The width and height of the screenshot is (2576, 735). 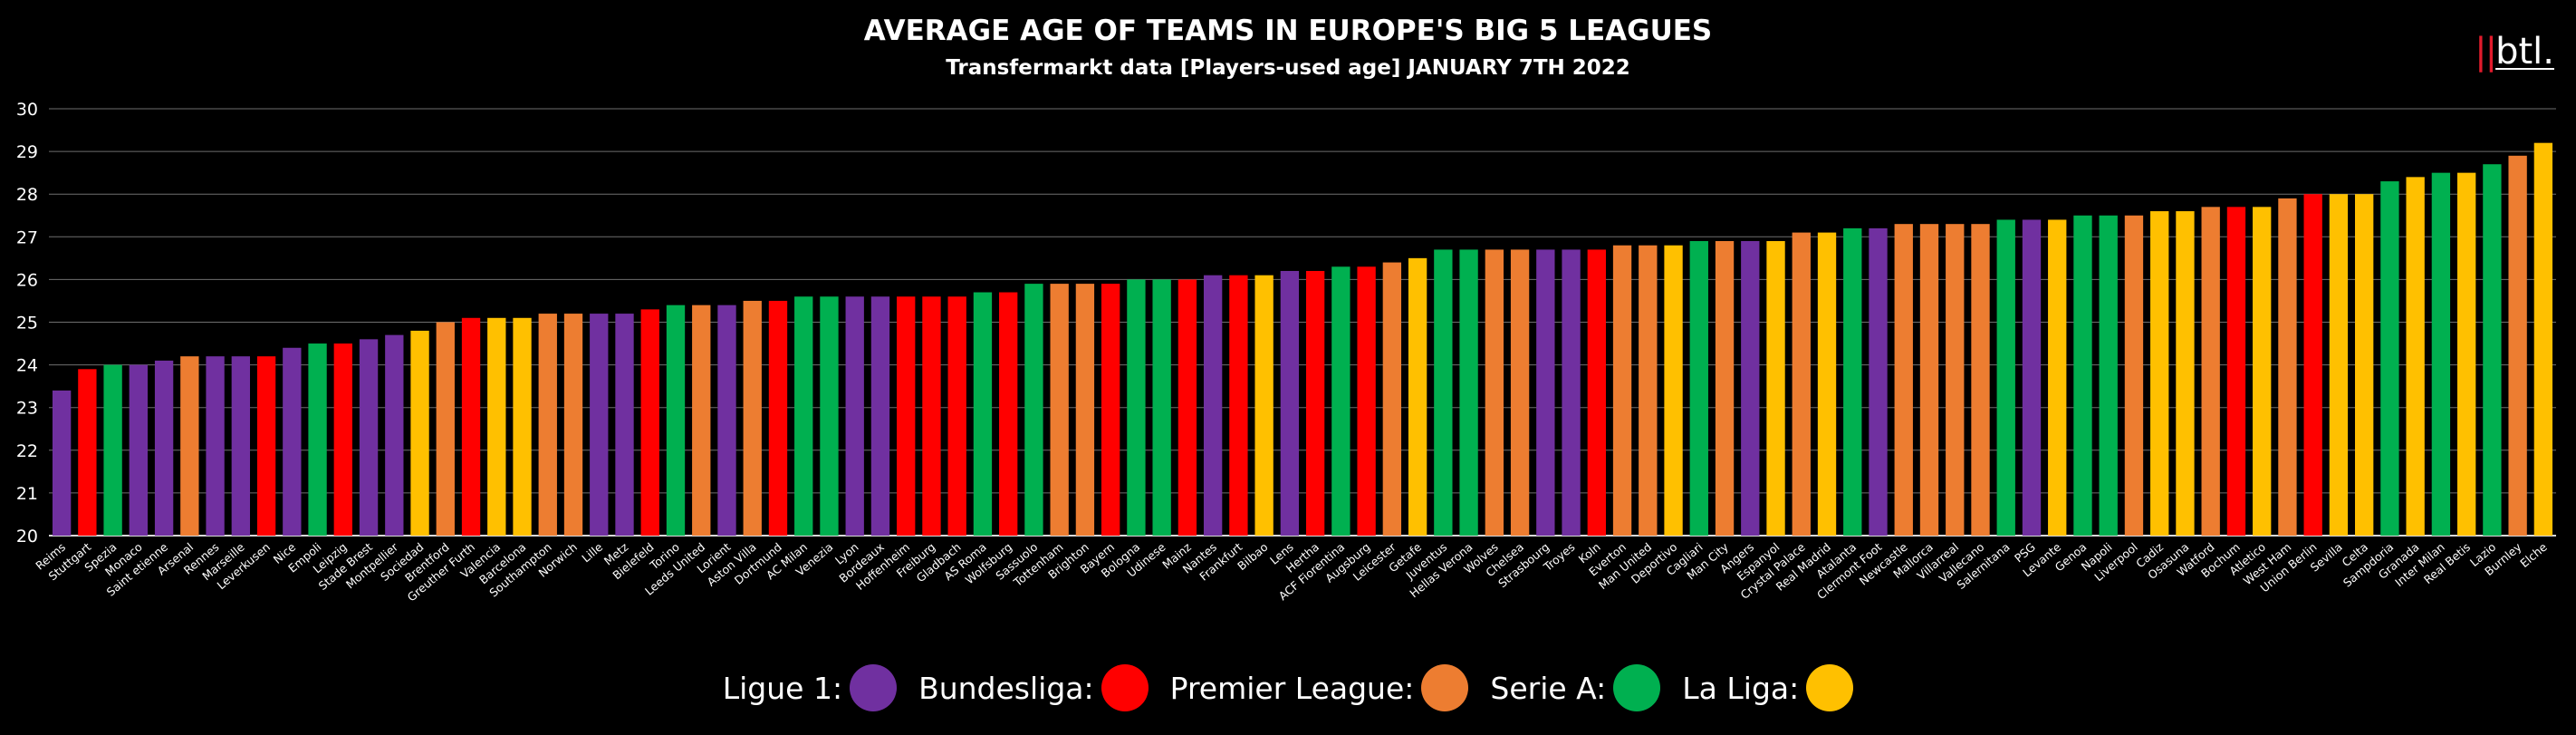 I want to click on legend-item: Serie A:, so click(x=1575, y=687).